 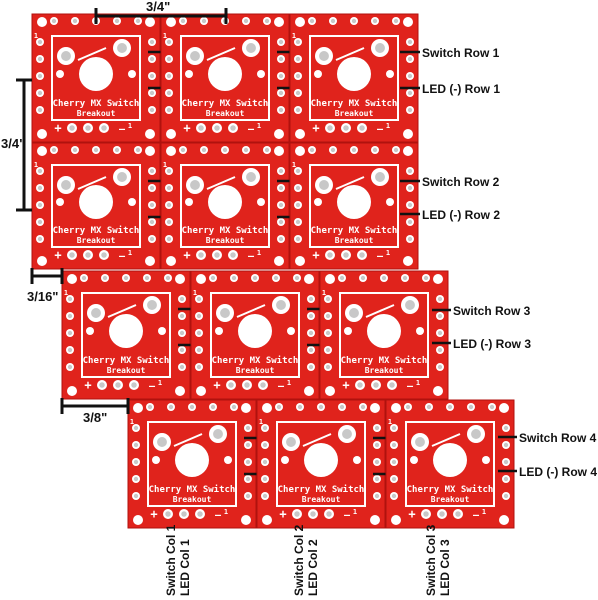 What do you see at coordinates (13, 143) in the screenshot?
I see `dimension-left-label: 3/4"` at bounding box center [13, 143].